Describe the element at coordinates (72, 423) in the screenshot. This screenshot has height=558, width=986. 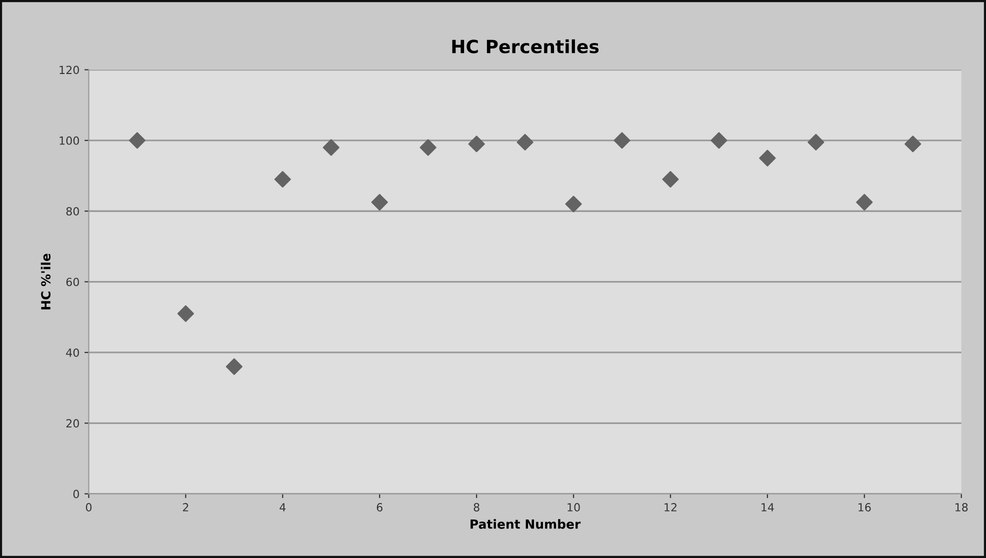
I see `y-tick-label: 20` at that location.